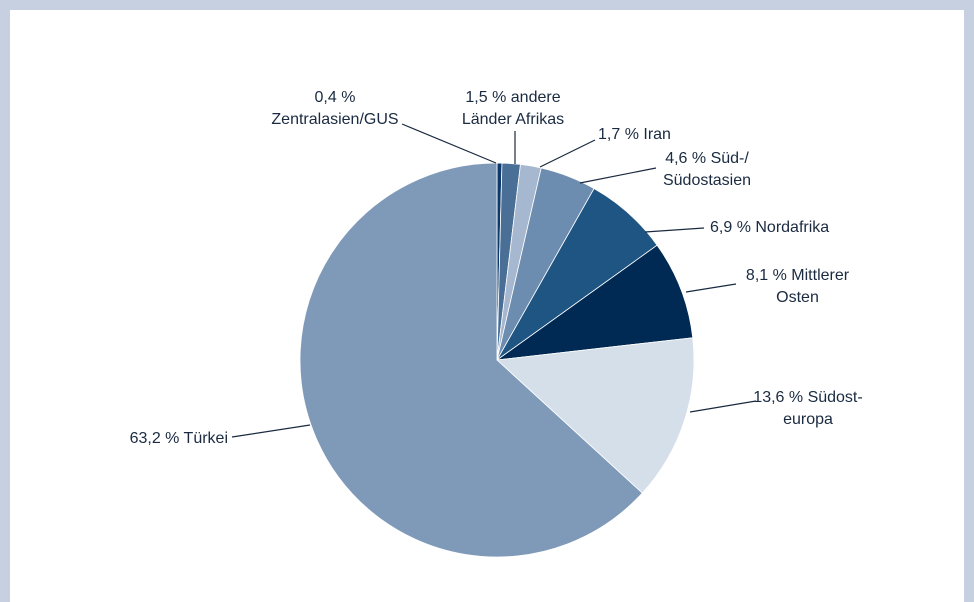 Image resolution: width=974 pixels, height=602 pixels. Describe the element at coordinates (778, 397) in the screenshot. I see `value-label: 13,6 %` at that location.